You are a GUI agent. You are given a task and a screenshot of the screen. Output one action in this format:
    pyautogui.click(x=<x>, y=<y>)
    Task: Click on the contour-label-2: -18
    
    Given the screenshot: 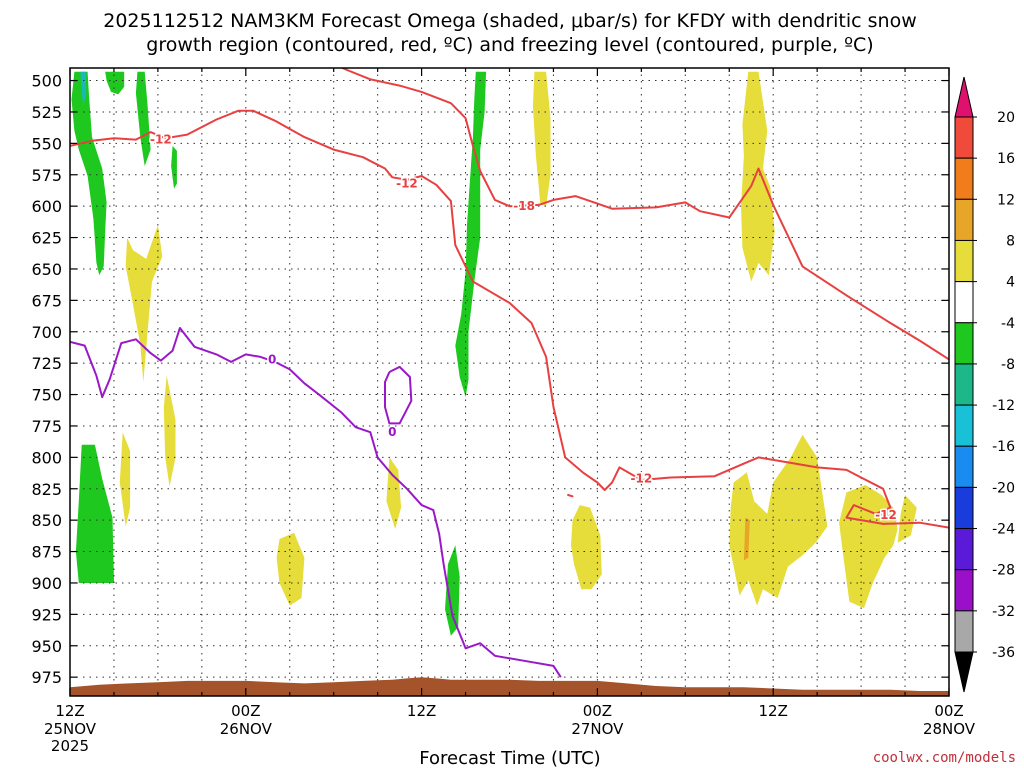 What is the action you would take?
    pyautogui.click(x=524, y=206)
    